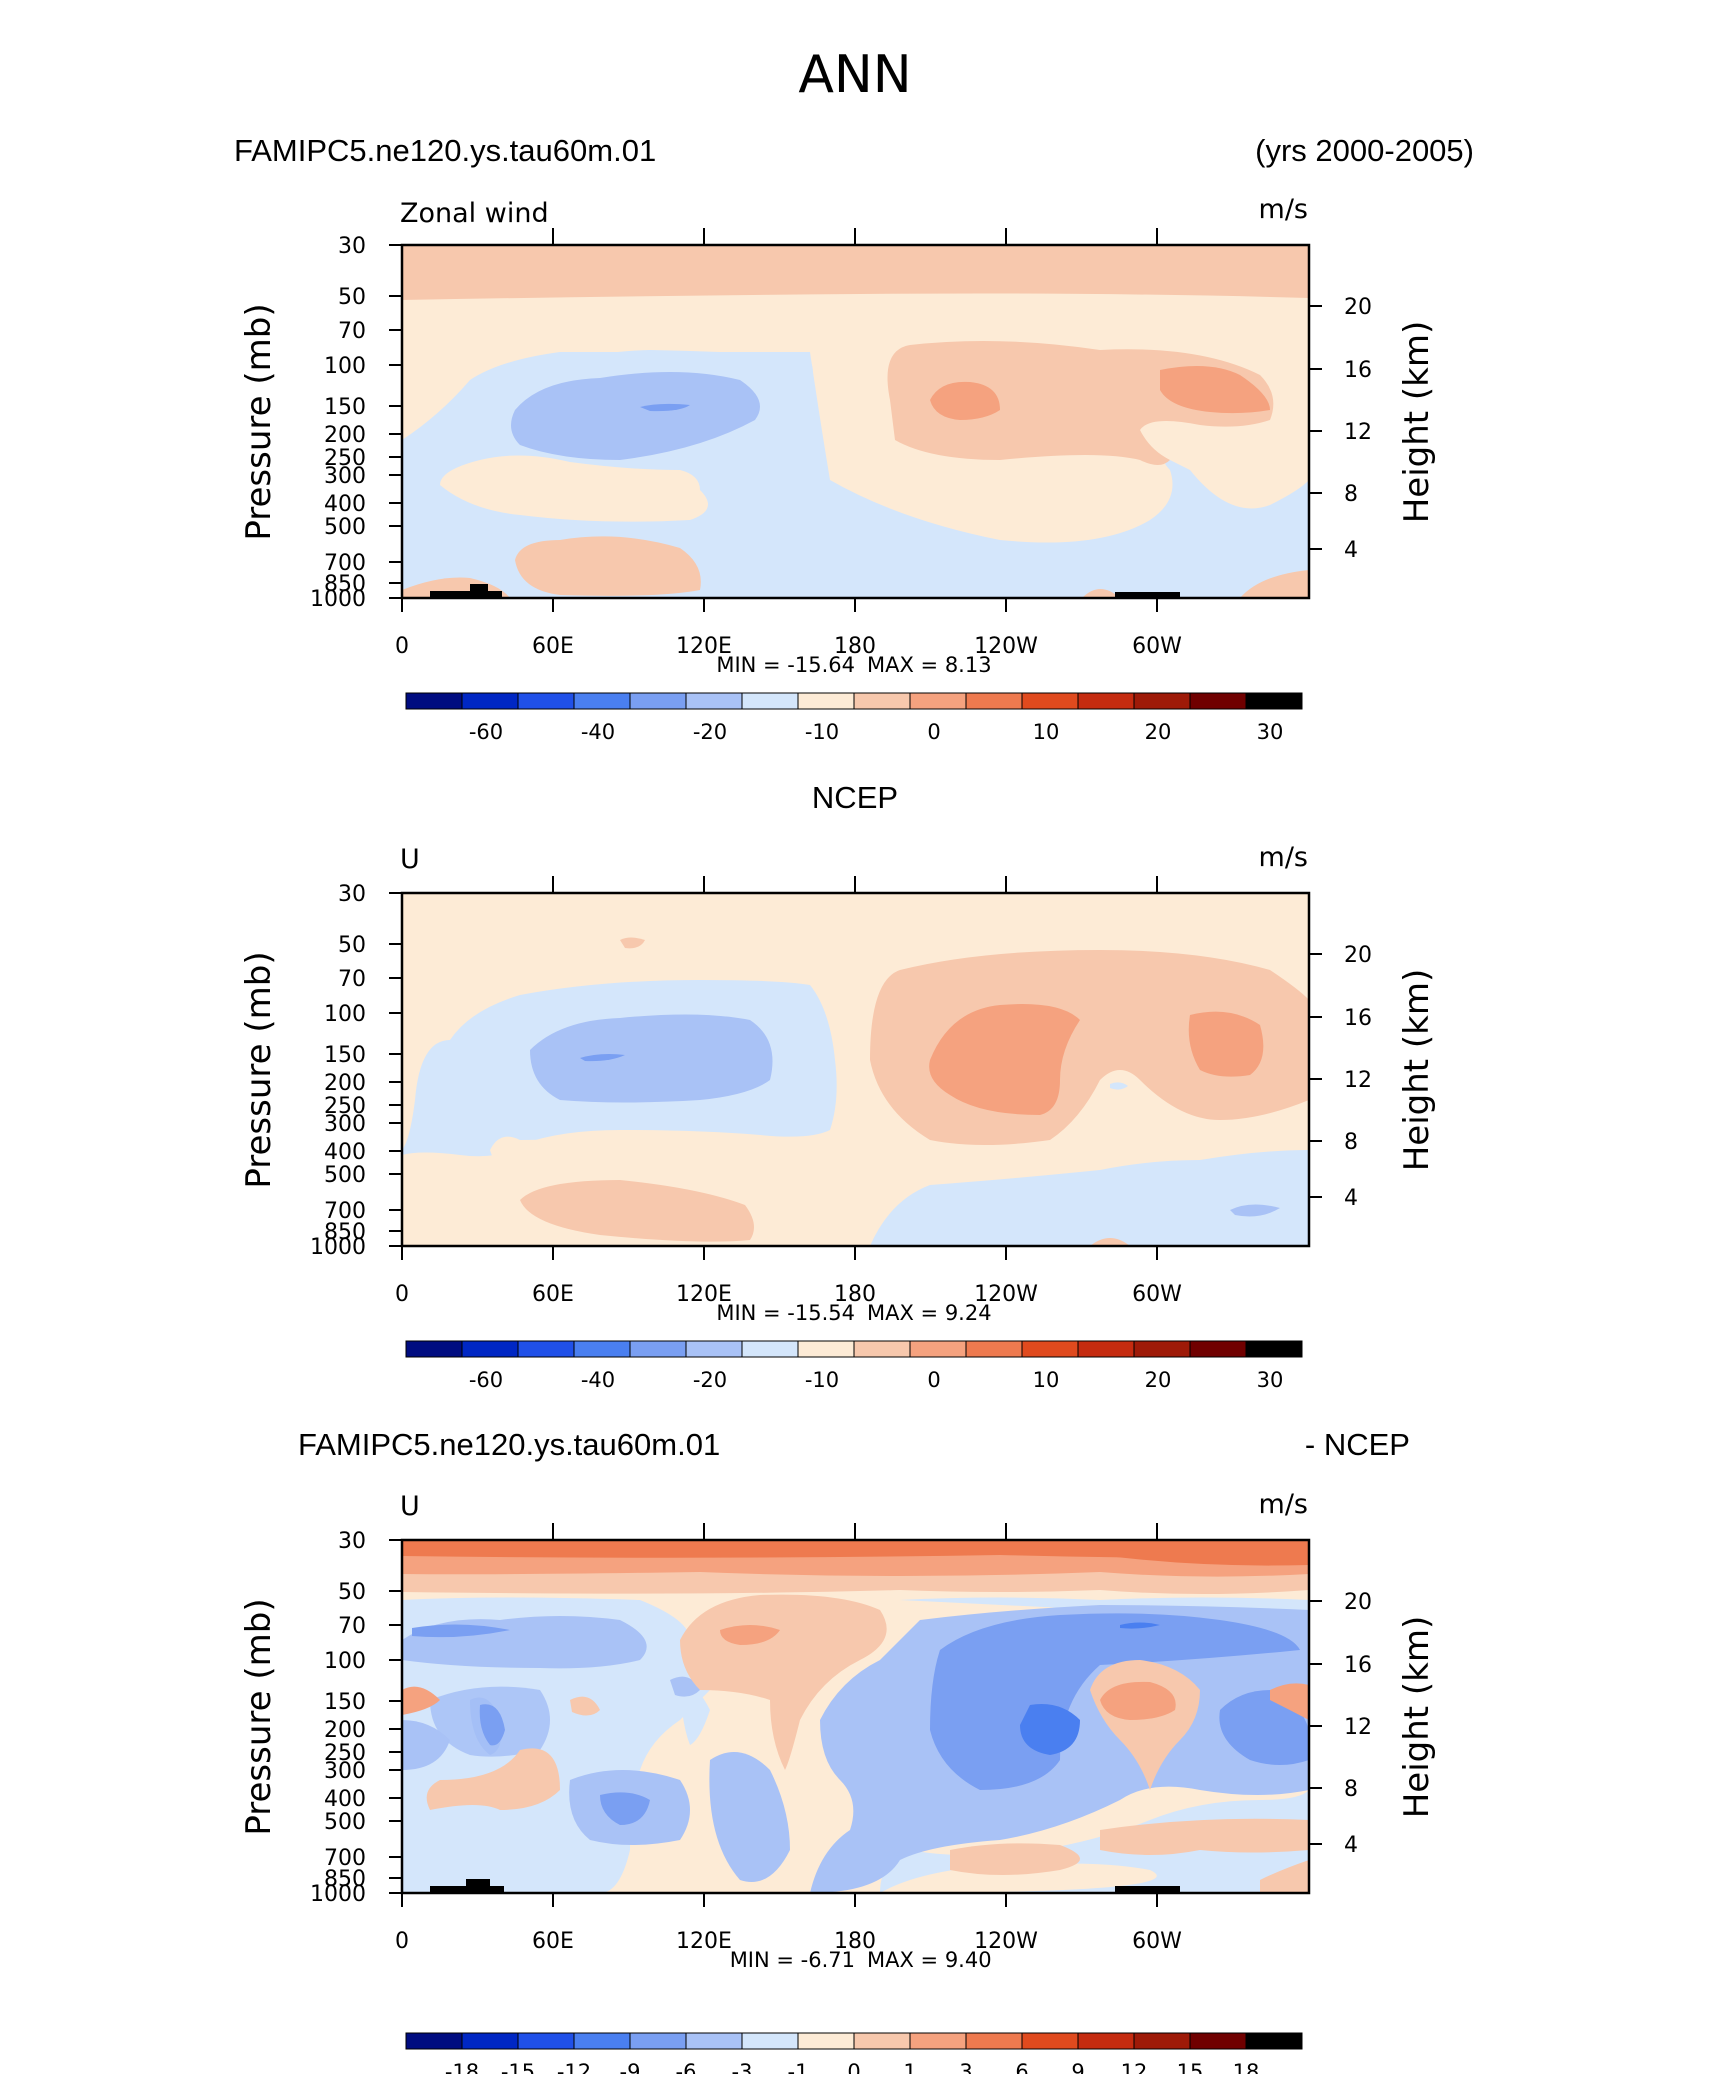  What do you see at coordinates (929, 1960) in the screenshot?
I see `max-label: MAX = 9.40` at bounding box center [929, 1960].